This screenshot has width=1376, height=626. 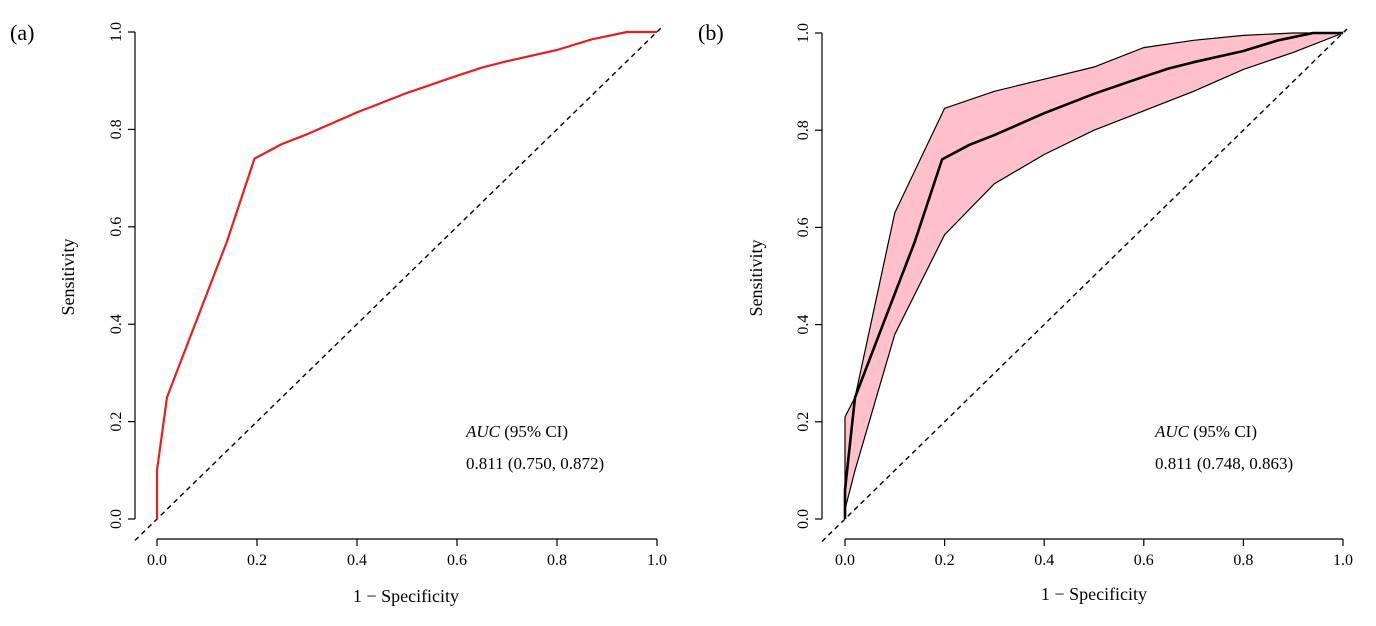 I want to click on auc-annotation-value: 0.811 (0.748, 0.863), so click(x=1224, y=463).